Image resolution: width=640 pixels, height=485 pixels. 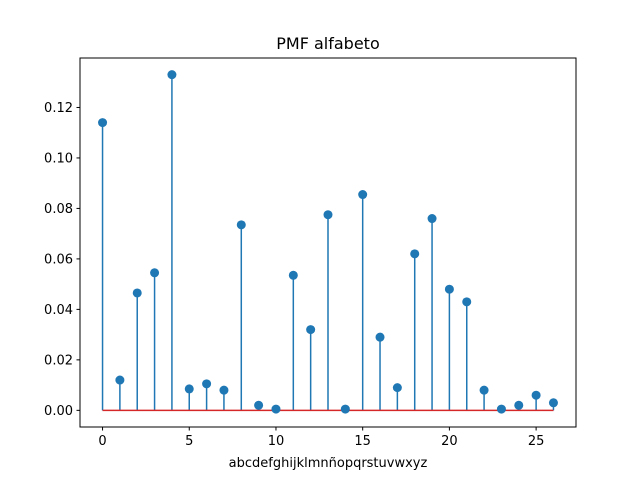 What do you see at coordinates (362, 441) in the screenshot?
I see `x-tick-label-3: 15` at bounding box center [362, 441].